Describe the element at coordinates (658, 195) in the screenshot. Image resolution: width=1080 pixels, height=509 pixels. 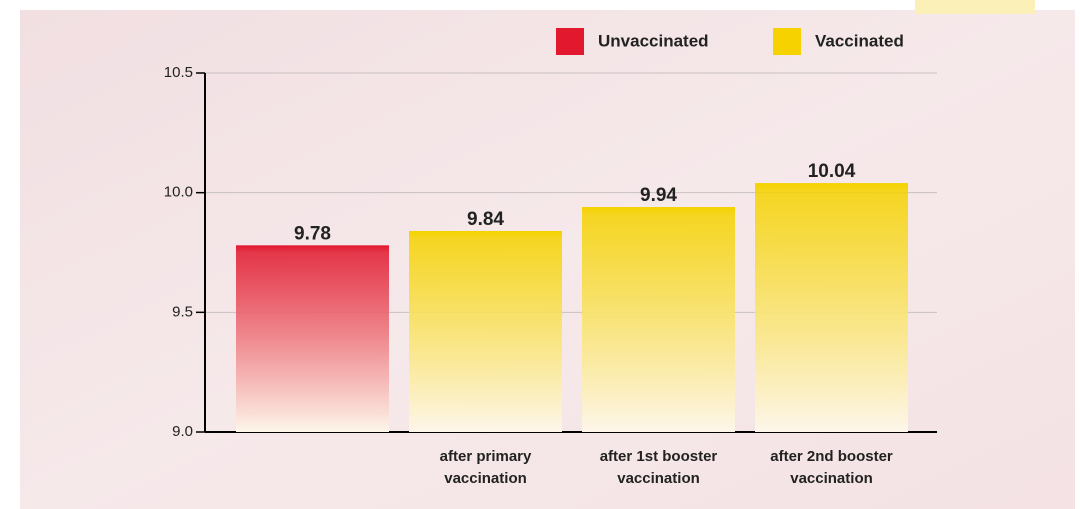
I see `value-label: 9.94` at that location.